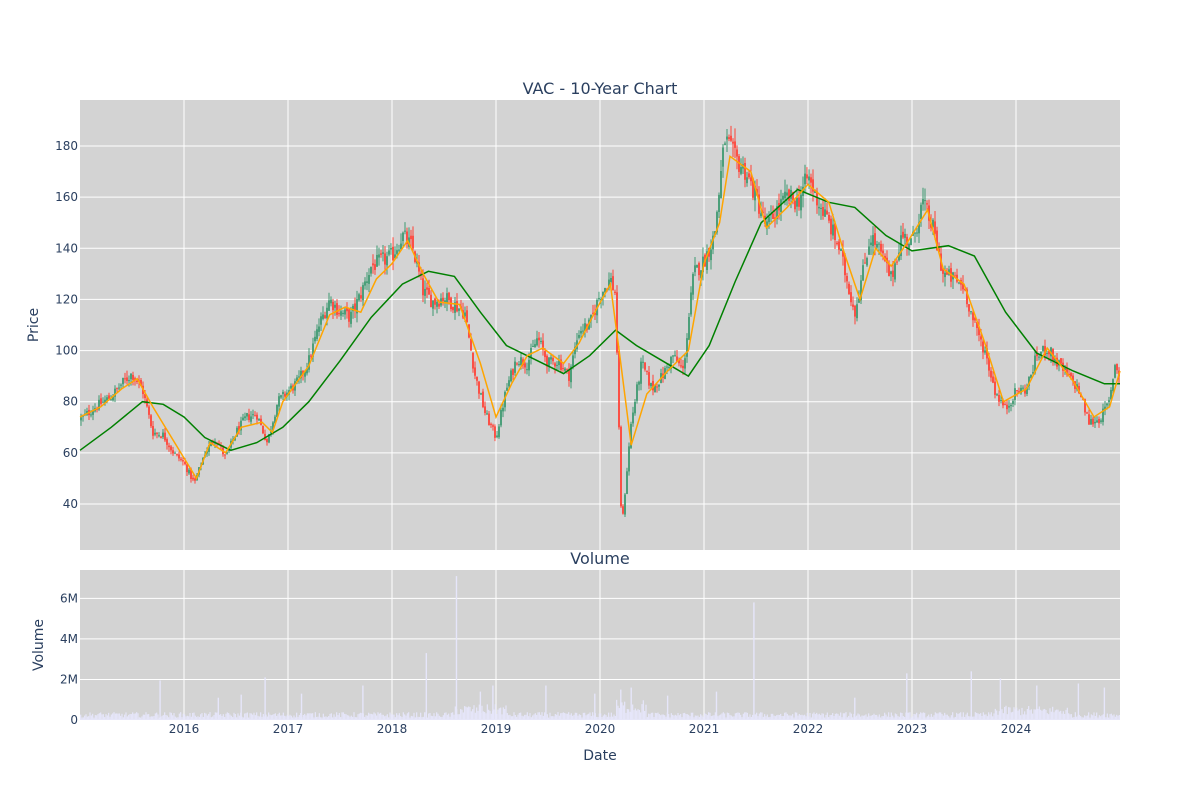 The image size is (1200, 804). Describe the element at coordinates (69, 639) in the screenshot. I see `volume-tick-label: 4M` at that location.